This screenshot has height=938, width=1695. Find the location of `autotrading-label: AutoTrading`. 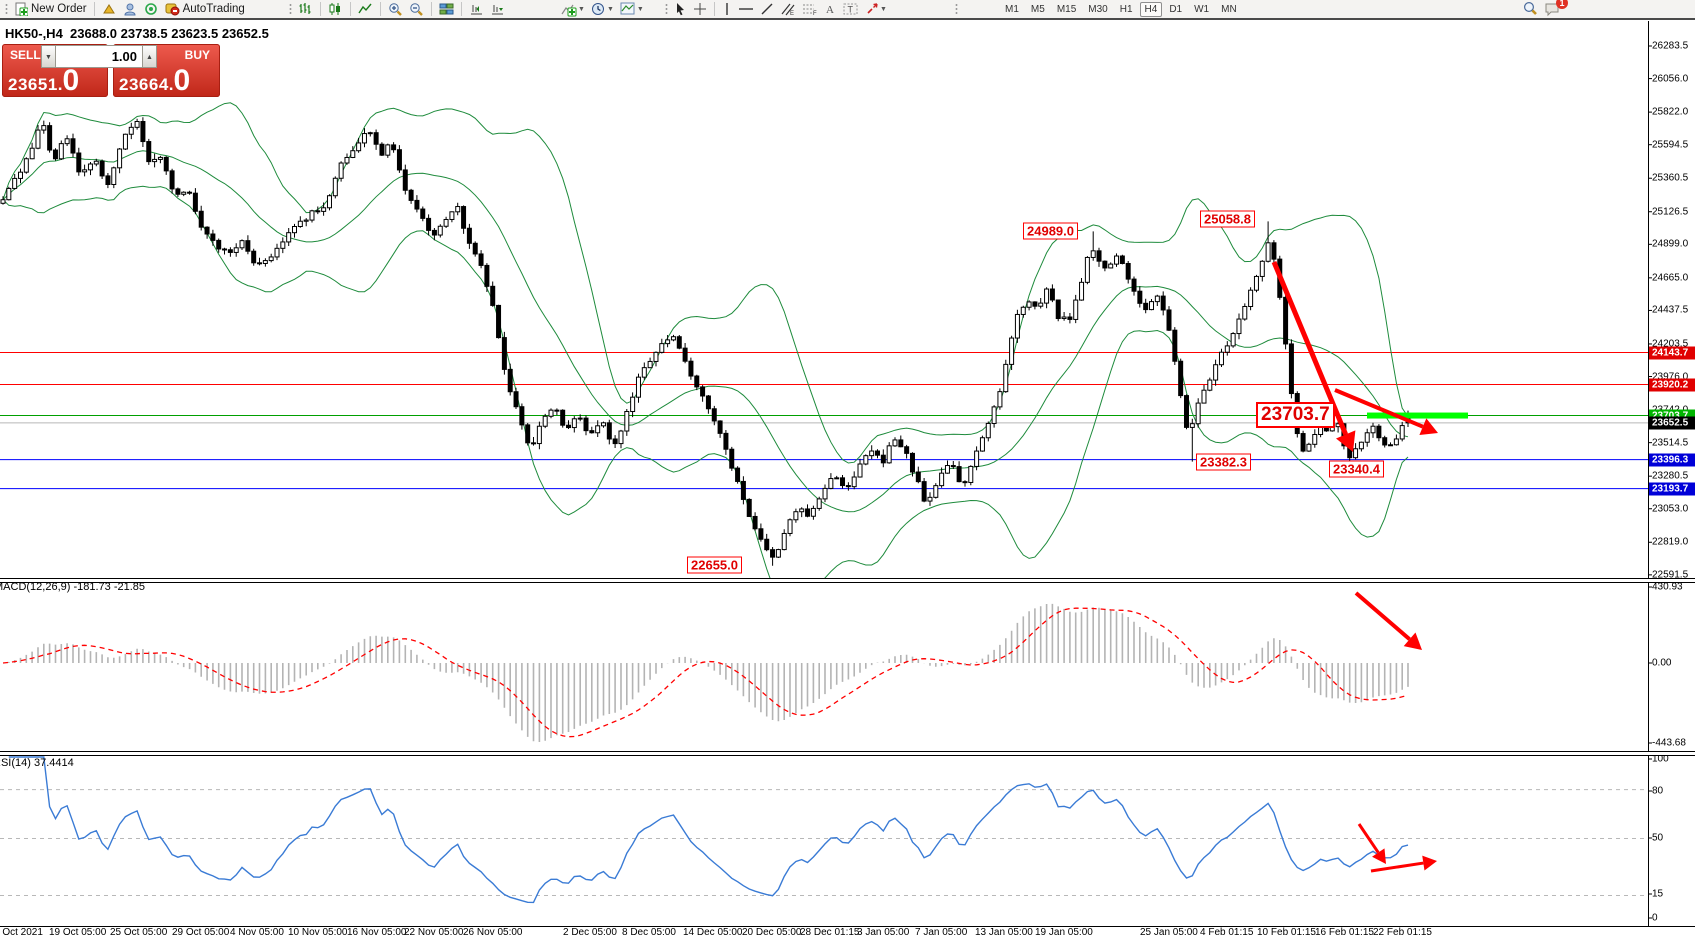

autotrading-label: AutoTrading is located at coordinates (213, 9).